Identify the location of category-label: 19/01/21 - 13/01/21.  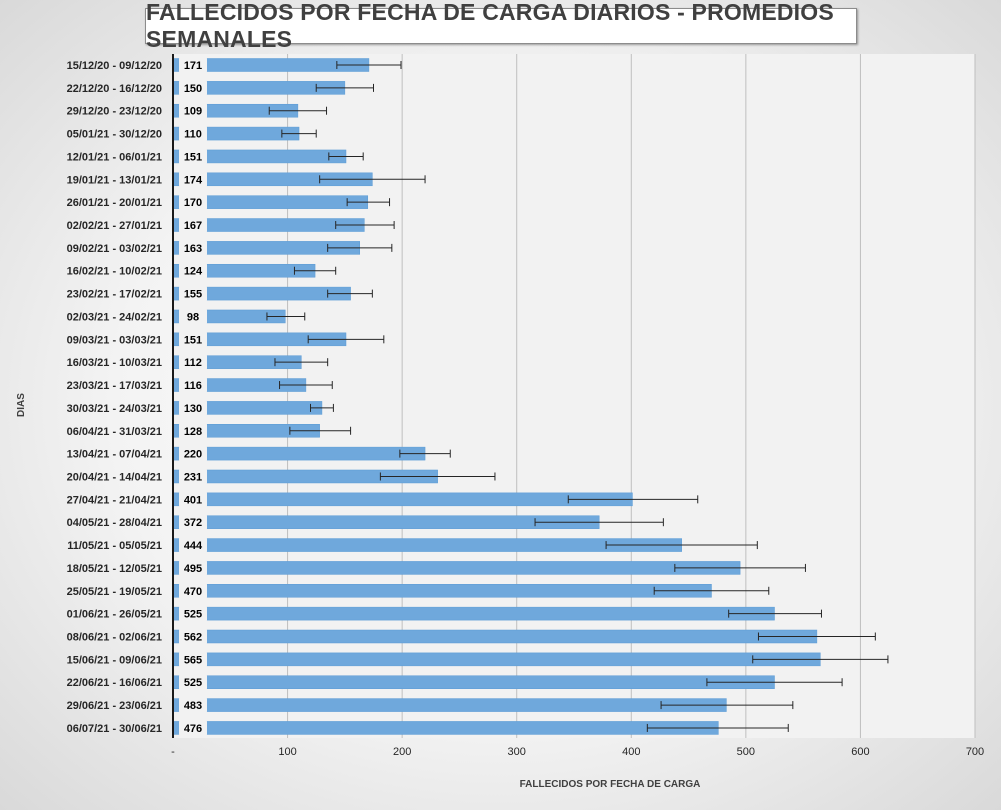
(114, 180).